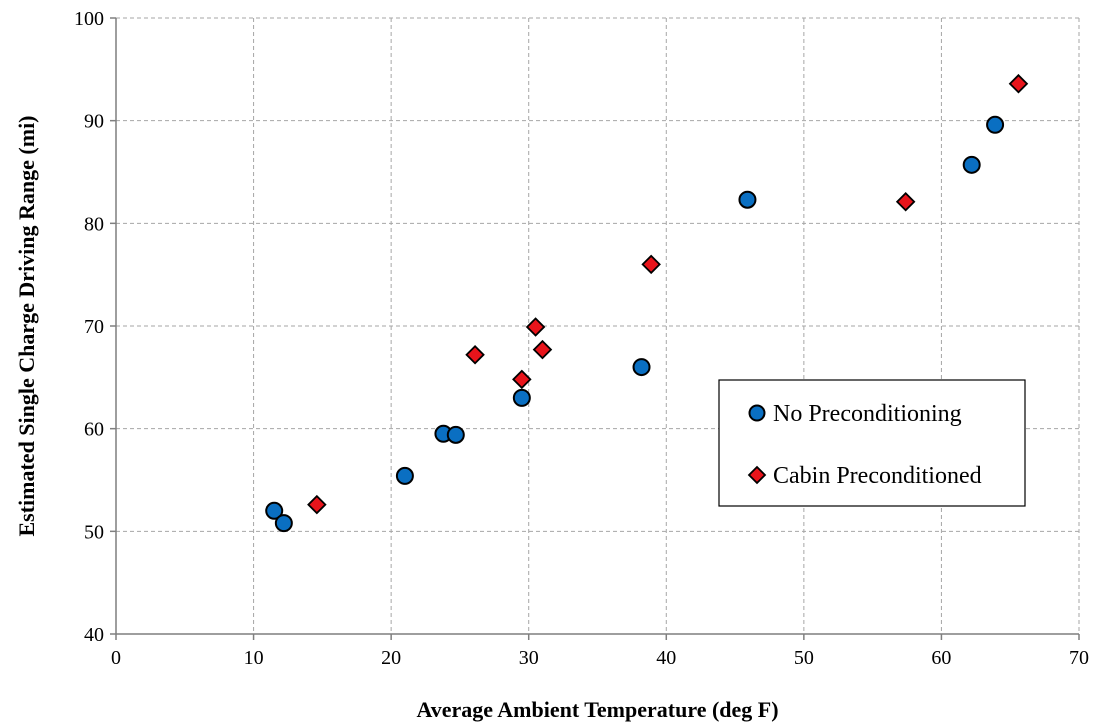  I want to click on legend-label: Cabin Preconditioned, so click(877, 476).